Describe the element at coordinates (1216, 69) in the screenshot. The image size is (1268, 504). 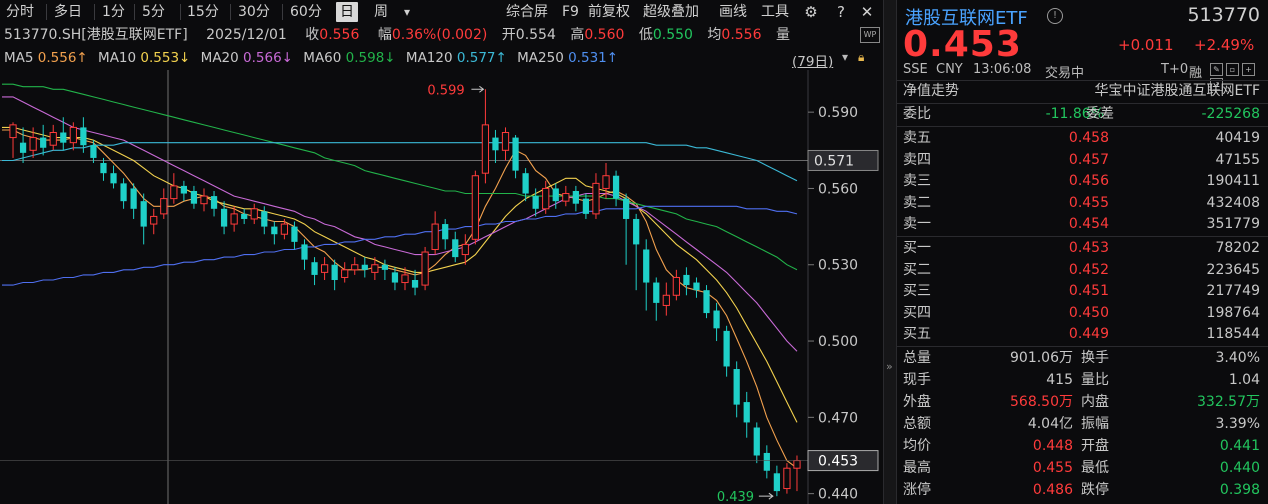
I see `edit-icon: ✎` at that location.